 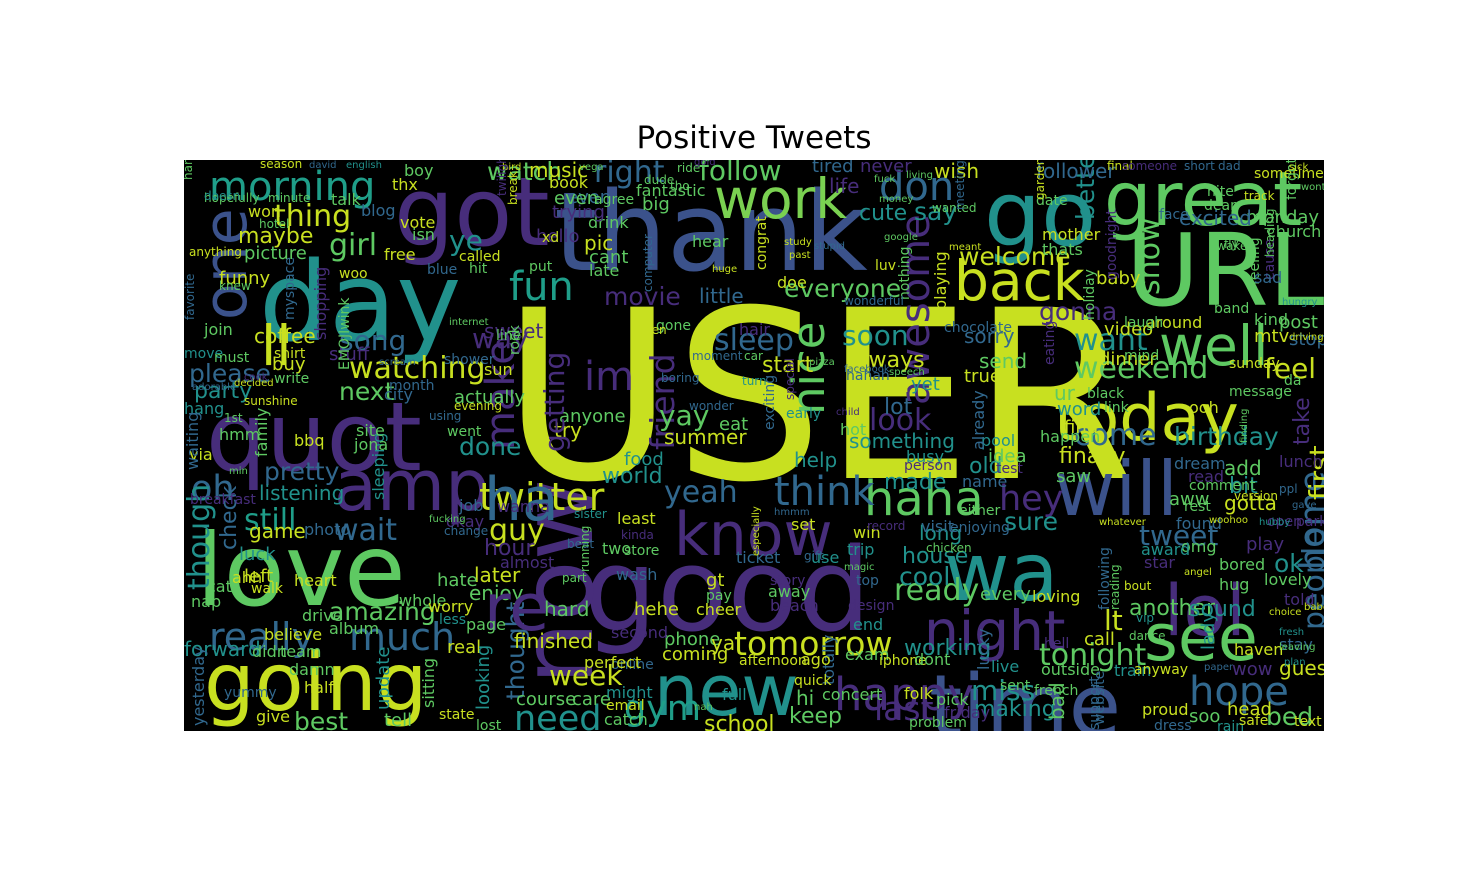 What do you see at coordinates (1284, 522) in the screenshot?
I see `cloud-word-open: open` at bounding box center [1284, 522].